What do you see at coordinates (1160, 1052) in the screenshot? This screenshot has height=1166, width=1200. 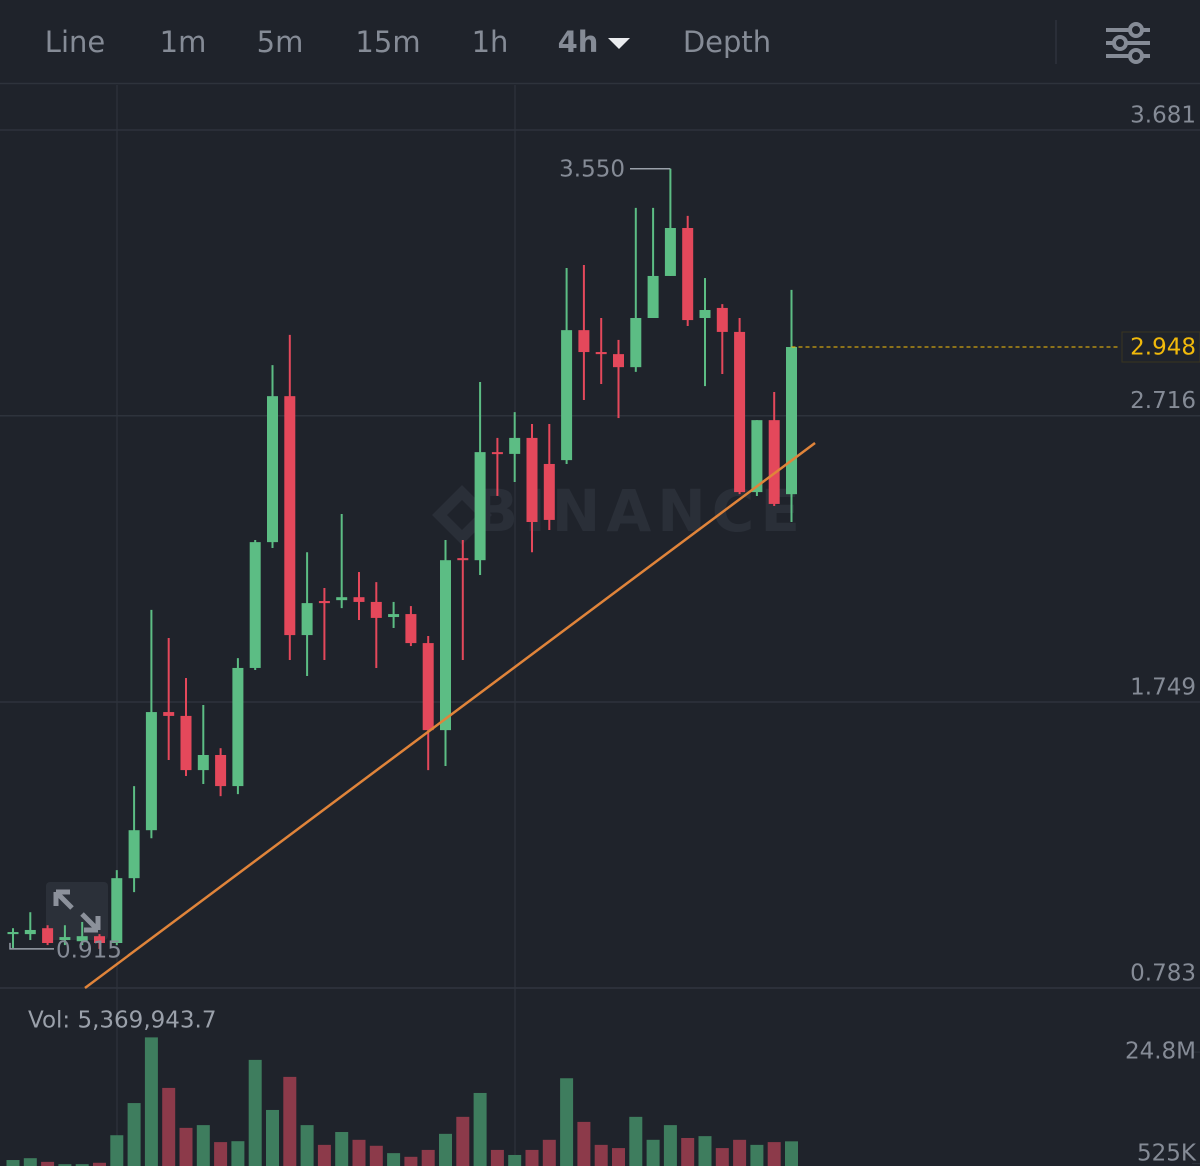 I see `volume-tick-label: 24.8M` at bounding box center [1160, 1052].